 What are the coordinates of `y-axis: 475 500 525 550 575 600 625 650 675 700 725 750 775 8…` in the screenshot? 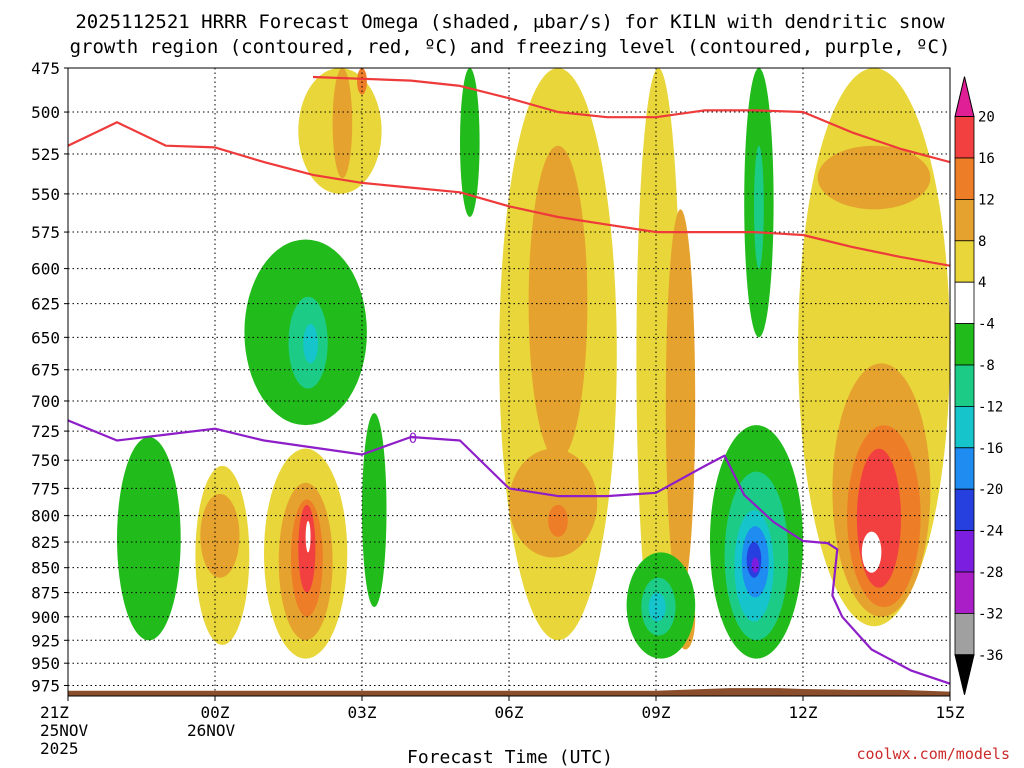 It's located at (49, 377).